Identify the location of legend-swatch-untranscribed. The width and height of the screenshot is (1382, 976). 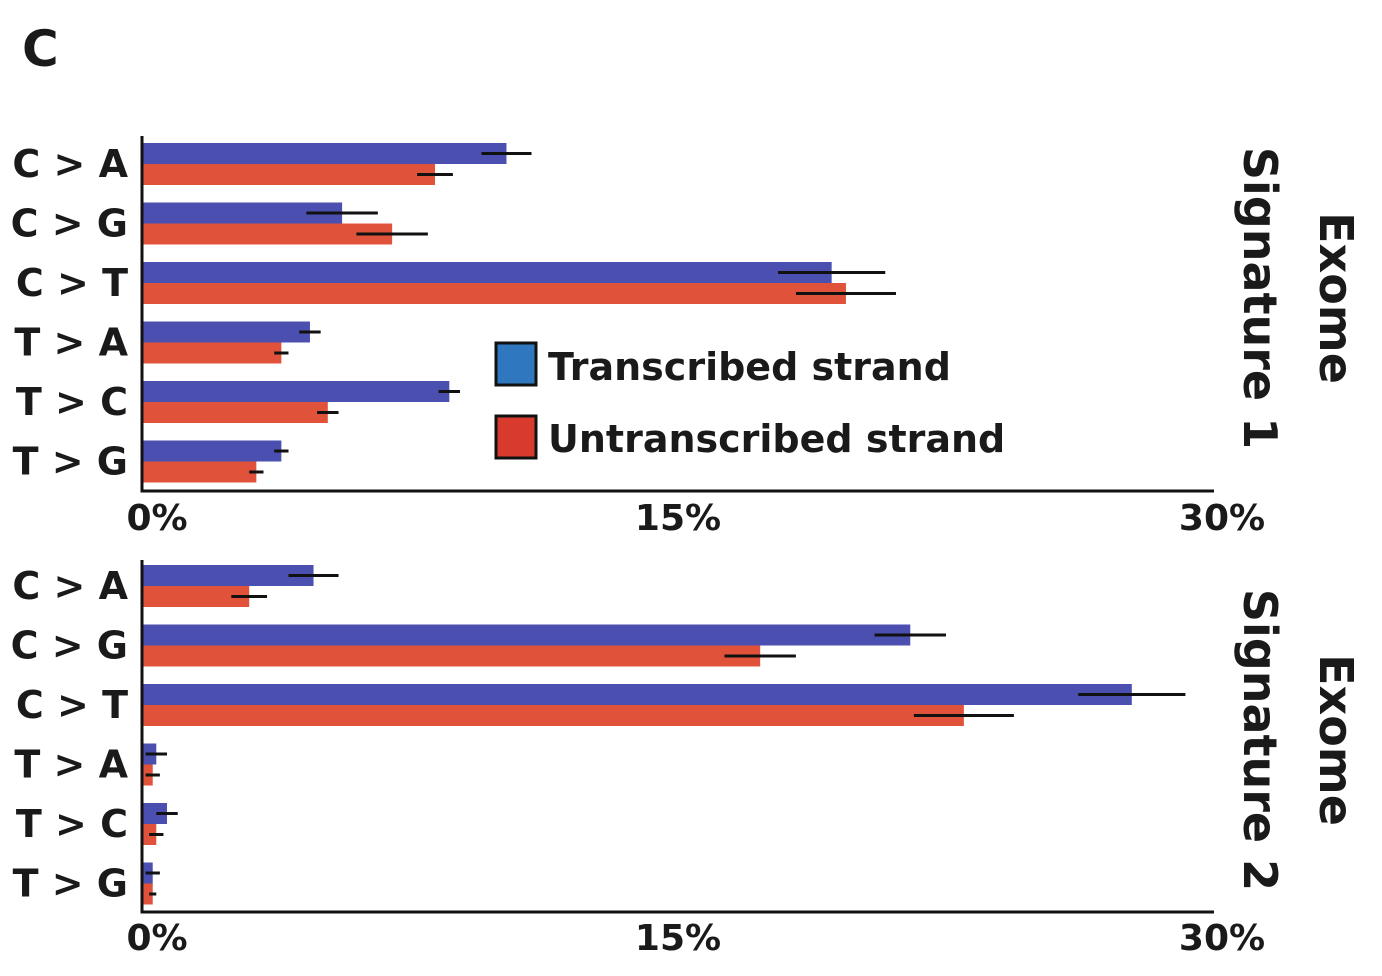
(516, 437).